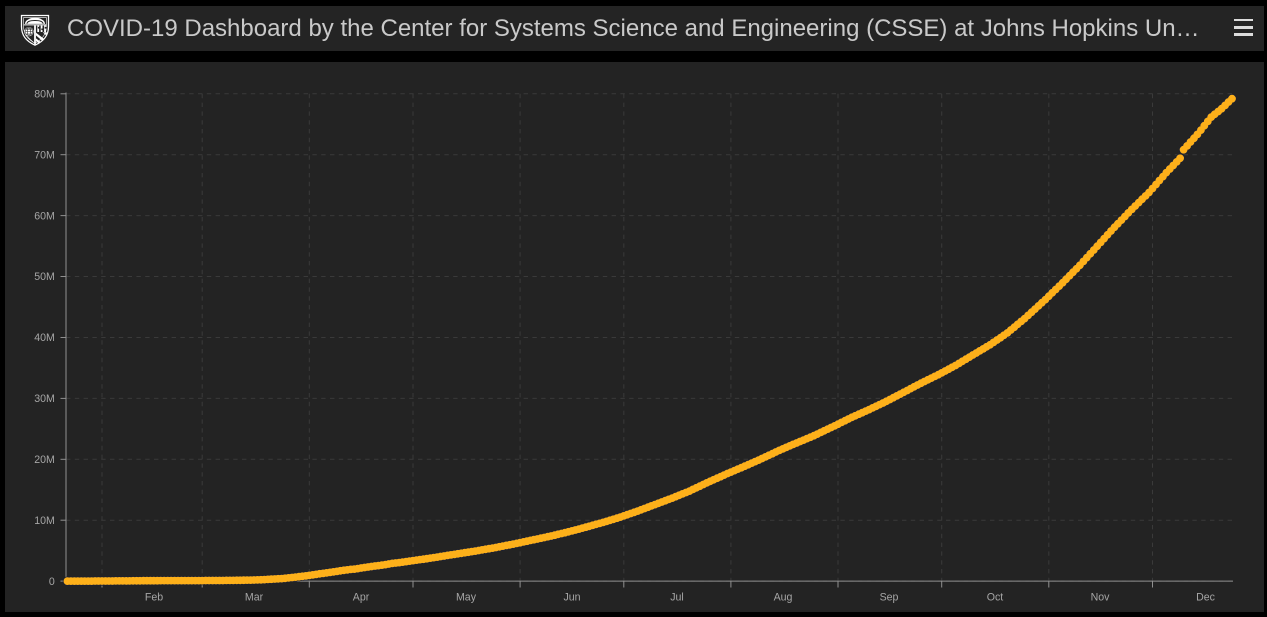  Describe the element at coordinates (154, 598) in the screenshot. I see `svg-text: Feb` at that location.